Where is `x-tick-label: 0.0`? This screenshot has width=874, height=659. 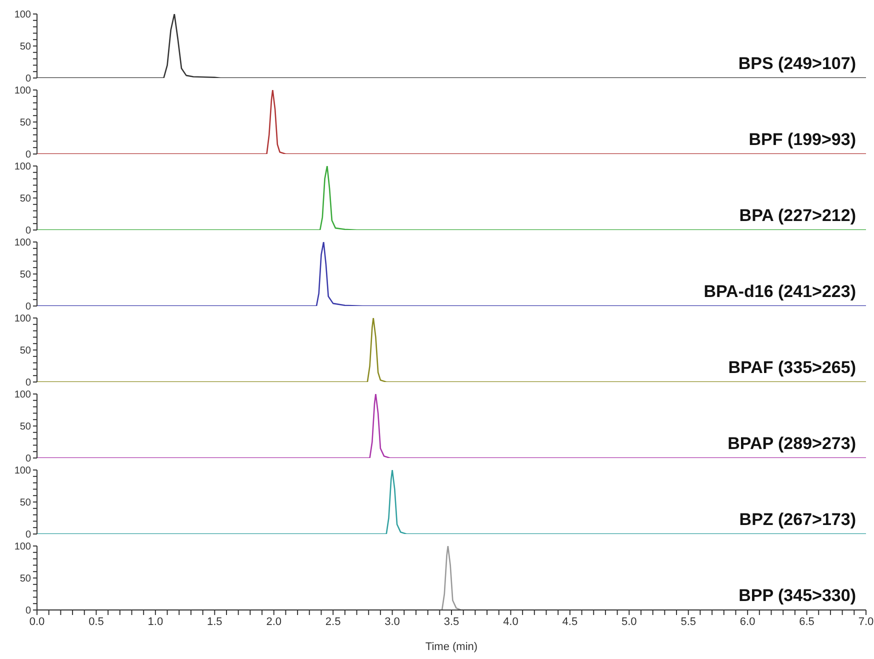
x-tick-label: 0.0 is located at coordinates (37, 622).